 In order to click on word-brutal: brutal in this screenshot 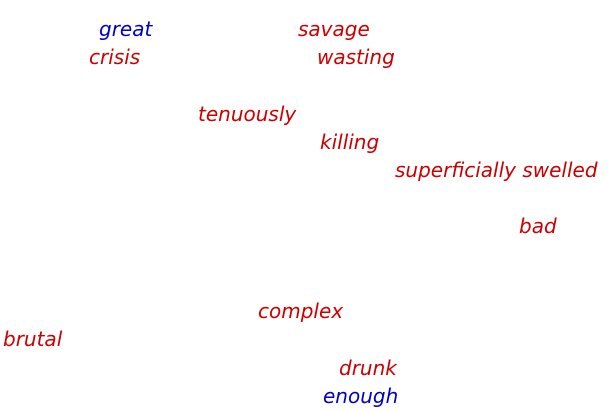, I will do `click(33, 339)`.